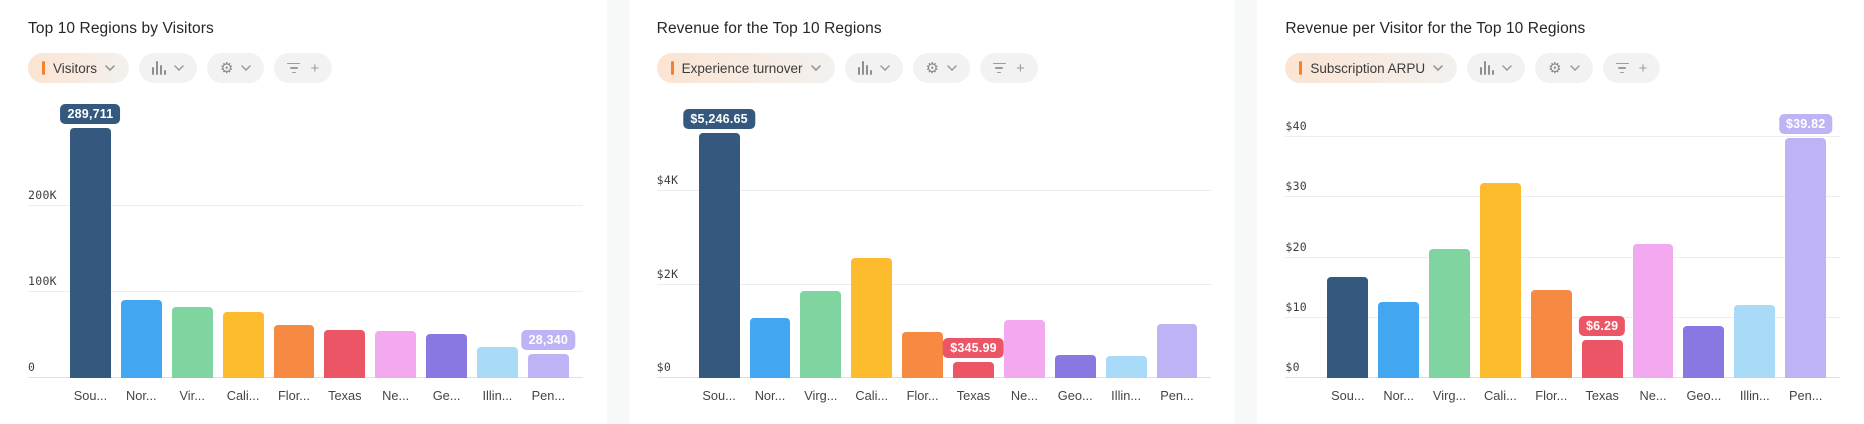 This screenshot has width=1864, height=424. Describe the element at coordinates (1805, 124) in the screenshot. I see `data-label-badge: $39.82` at that location.